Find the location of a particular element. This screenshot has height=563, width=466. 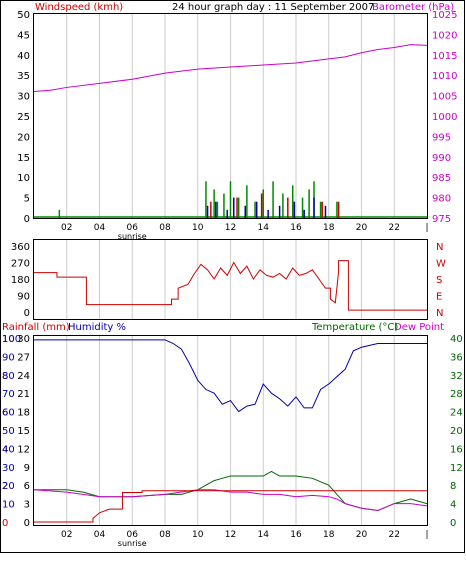

humidity-axis-label: Humidity % is located at coordinates (97, 327).